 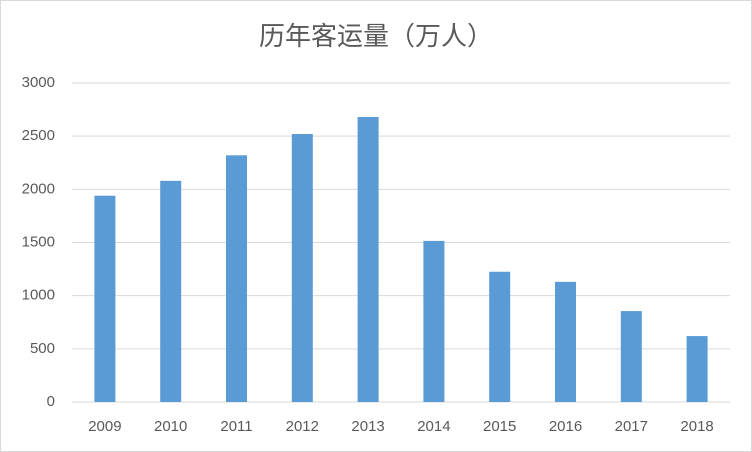 I want to click on y-tick-label: 3000, so click(x=38, y=82).